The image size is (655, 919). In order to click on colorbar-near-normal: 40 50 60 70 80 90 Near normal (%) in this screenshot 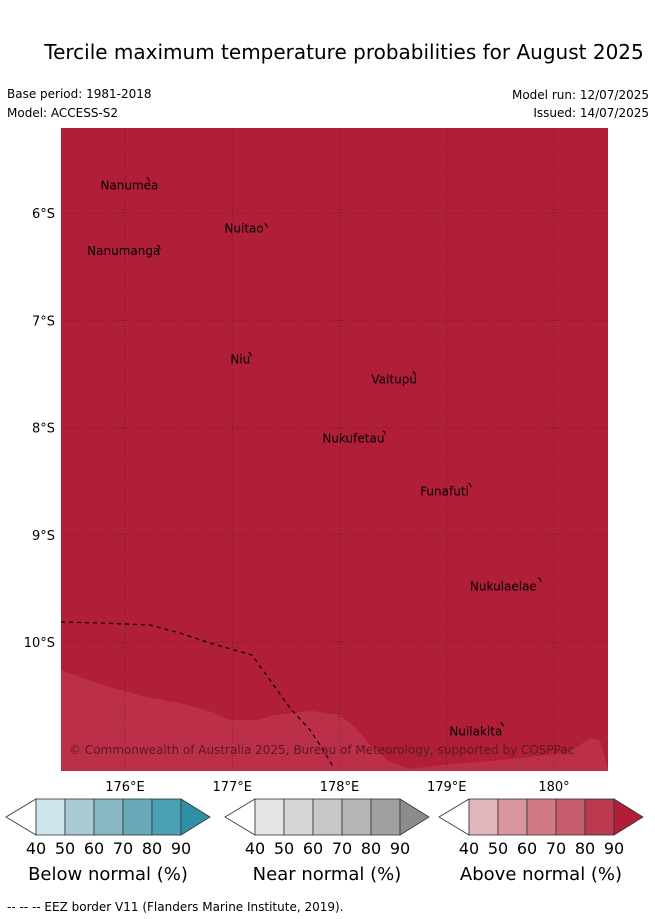, I will do `click(327, 841)`.